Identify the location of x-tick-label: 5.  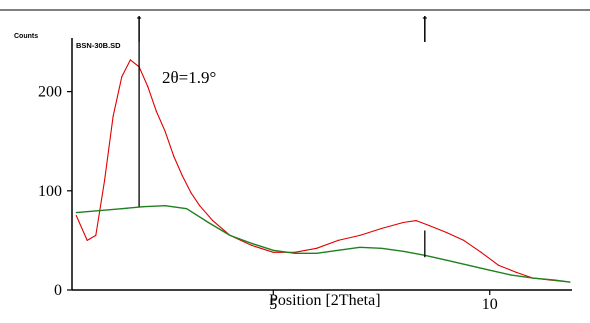
(273, 304).